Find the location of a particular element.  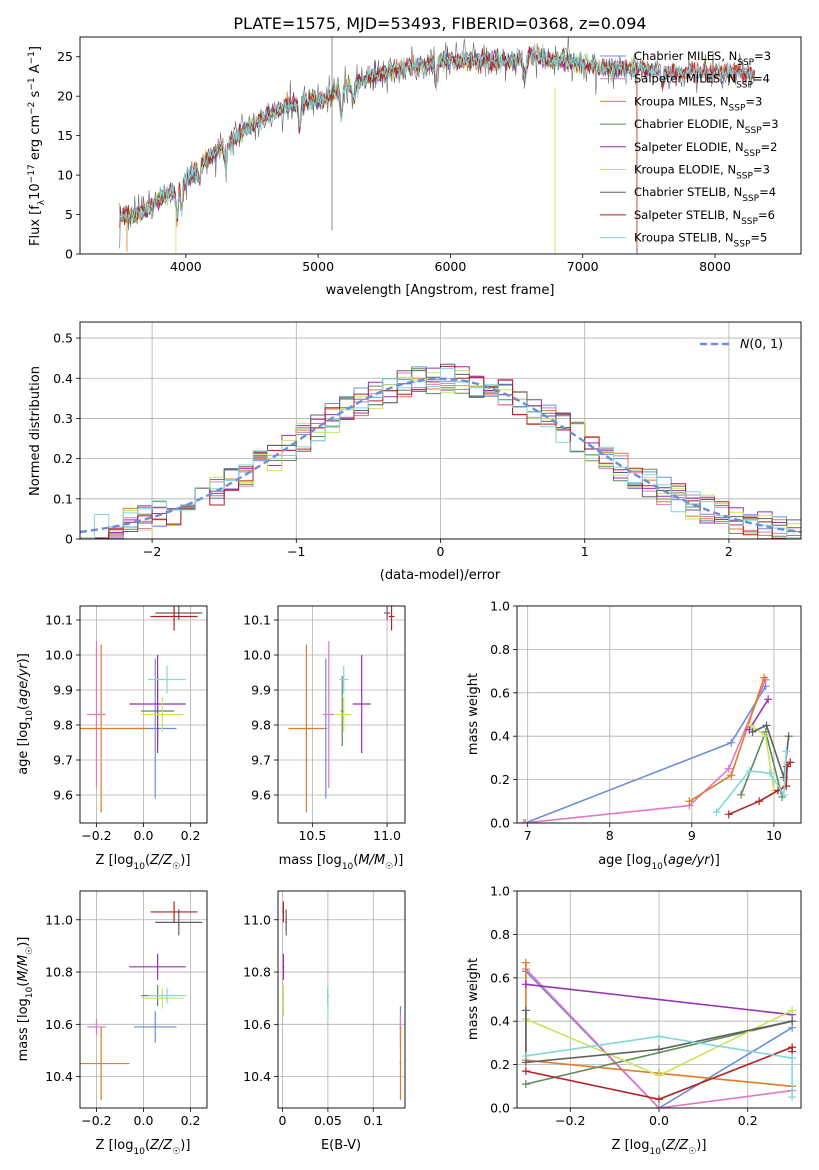

y-tick-label: 0.3 is located at coordinates (63, 418).